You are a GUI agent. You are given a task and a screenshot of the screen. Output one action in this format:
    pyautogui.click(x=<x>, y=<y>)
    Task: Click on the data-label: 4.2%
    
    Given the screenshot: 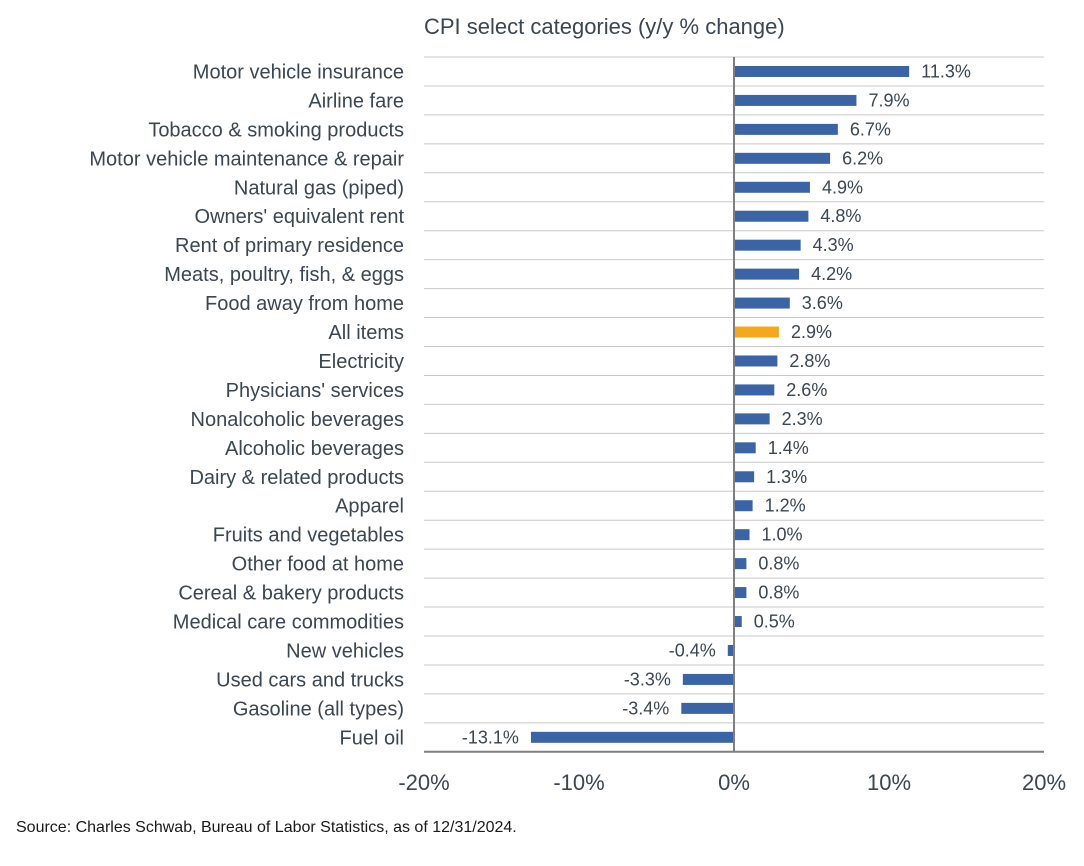 What is the action you would take?
    pyautogui.click(x=831, y=274)
    